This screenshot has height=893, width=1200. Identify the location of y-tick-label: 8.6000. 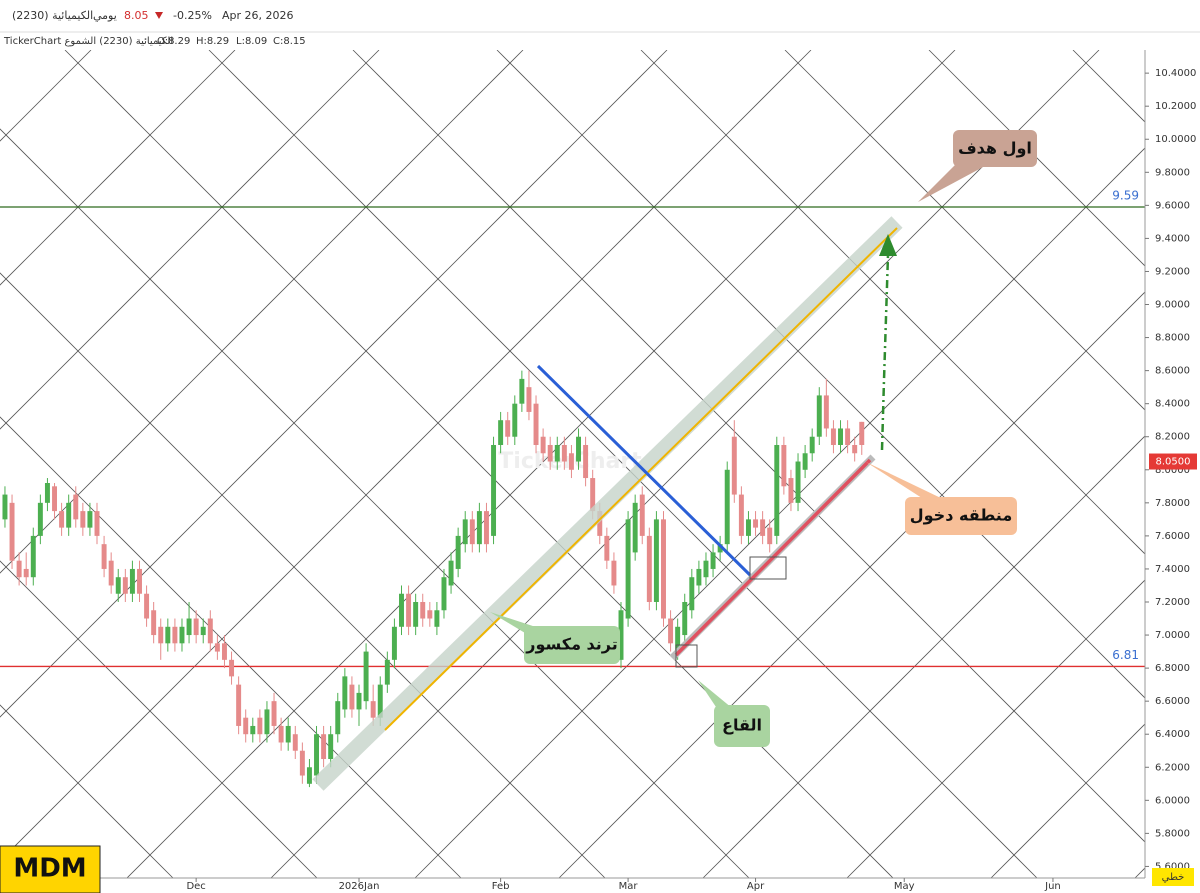
(1172, 371).